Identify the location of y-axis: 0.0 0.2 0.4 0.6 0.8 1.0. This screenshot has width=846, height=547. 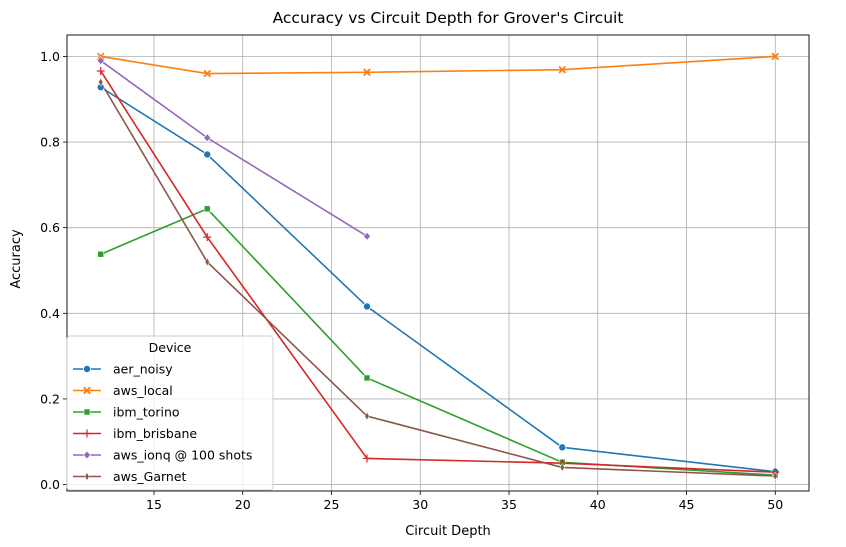
(53, 270).